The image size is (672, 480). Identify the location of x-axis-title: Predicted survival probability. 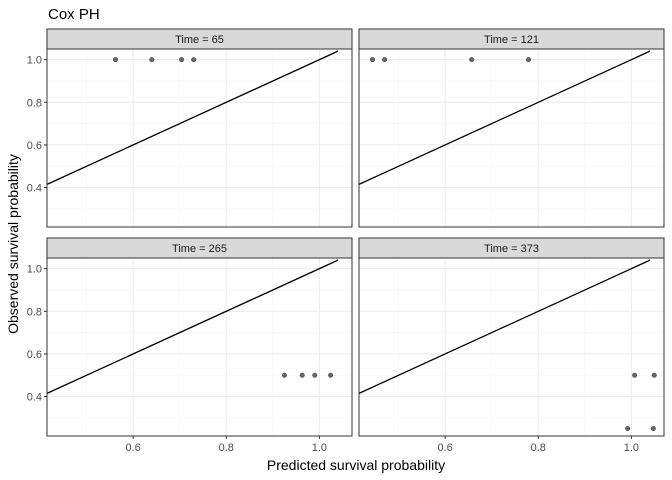
(356, 465).